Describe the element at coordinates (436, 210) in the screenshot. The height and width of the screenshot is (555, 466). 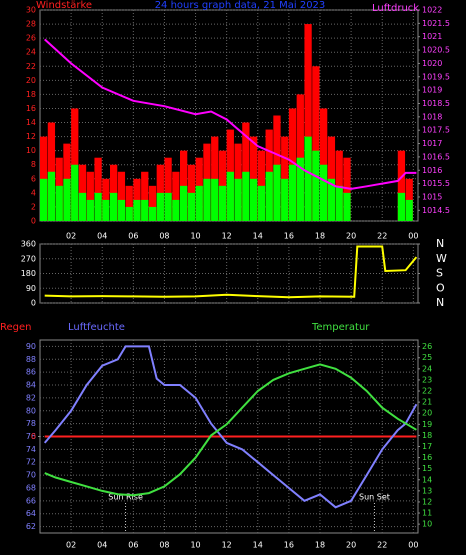
I see `y-tick-label: 1014.5` at that location.